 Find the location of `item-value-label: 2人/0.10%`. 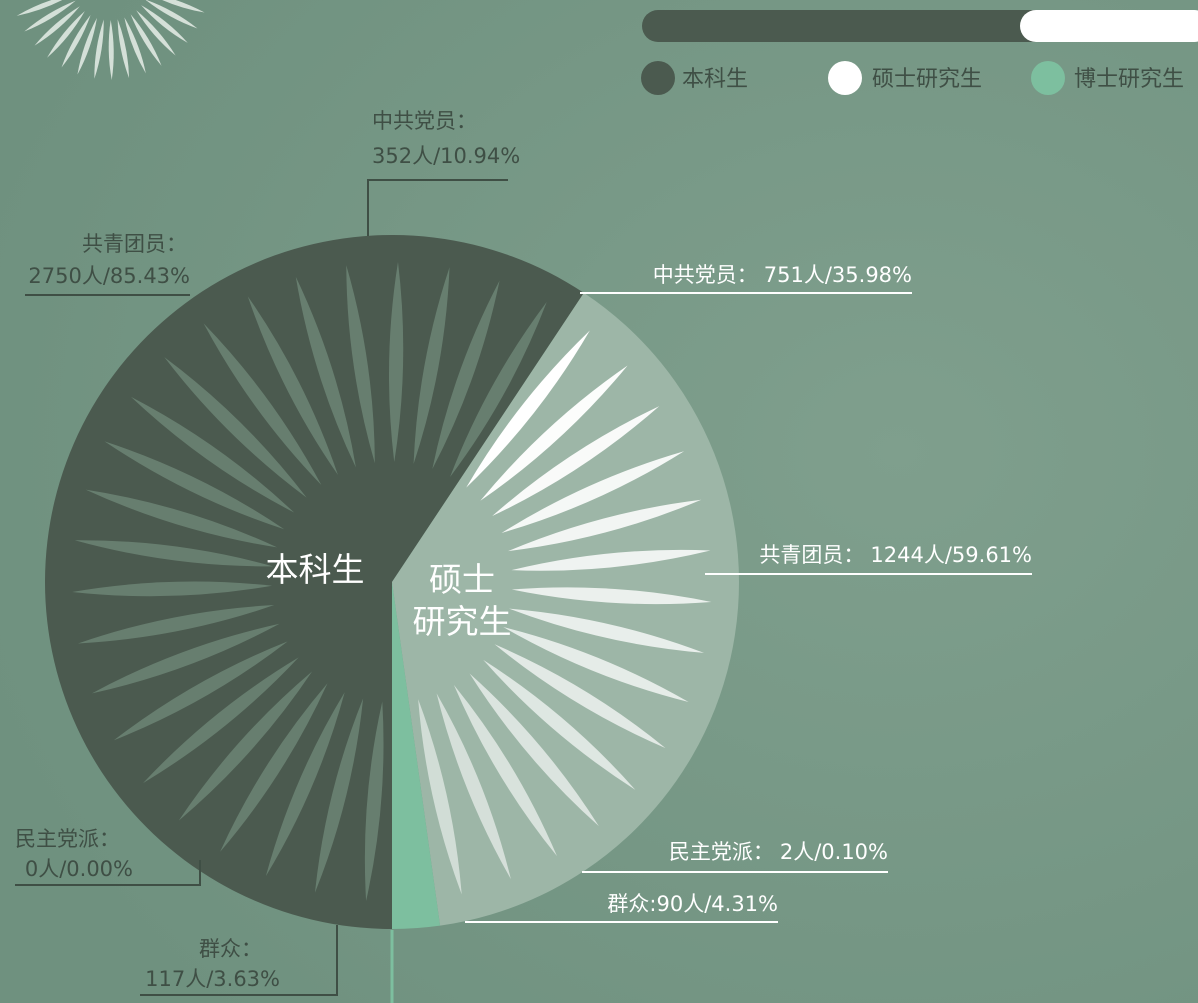

item-value-label: 2人/0.10% is located at coordinates (834, 852).